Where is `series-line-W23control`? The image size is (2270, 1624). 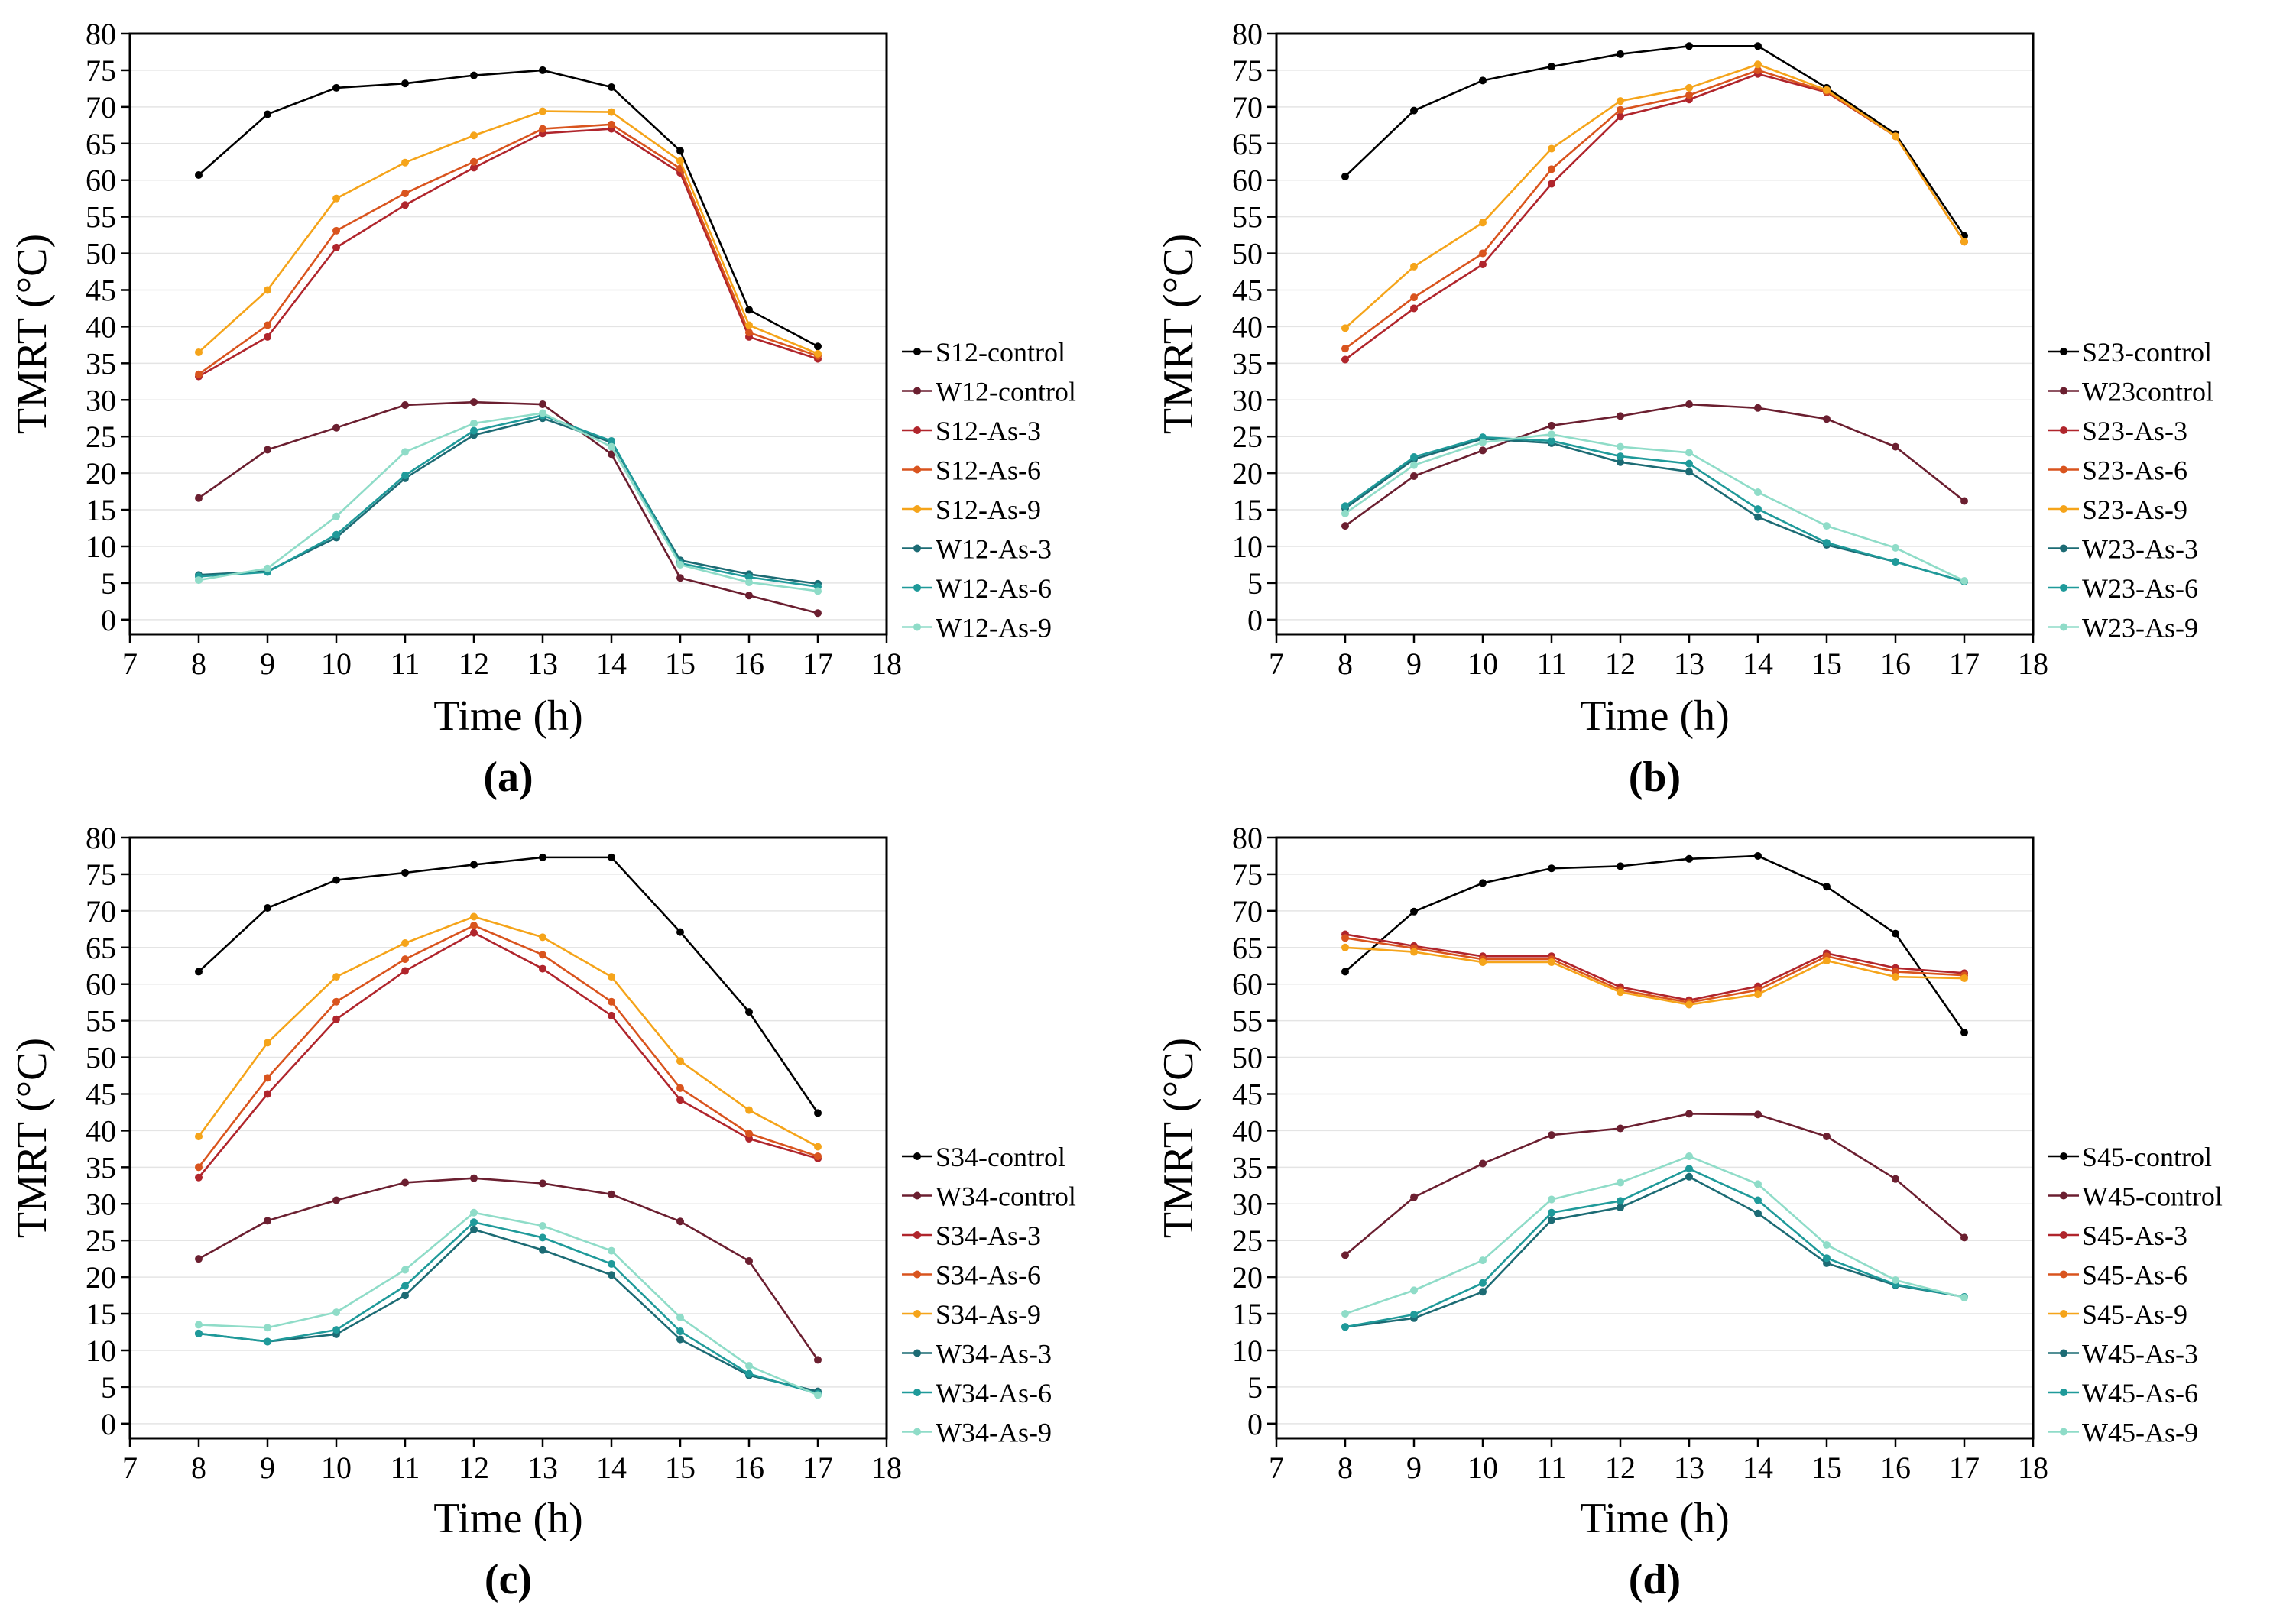 series-line-W23control is located at coordinates (1654, 465).